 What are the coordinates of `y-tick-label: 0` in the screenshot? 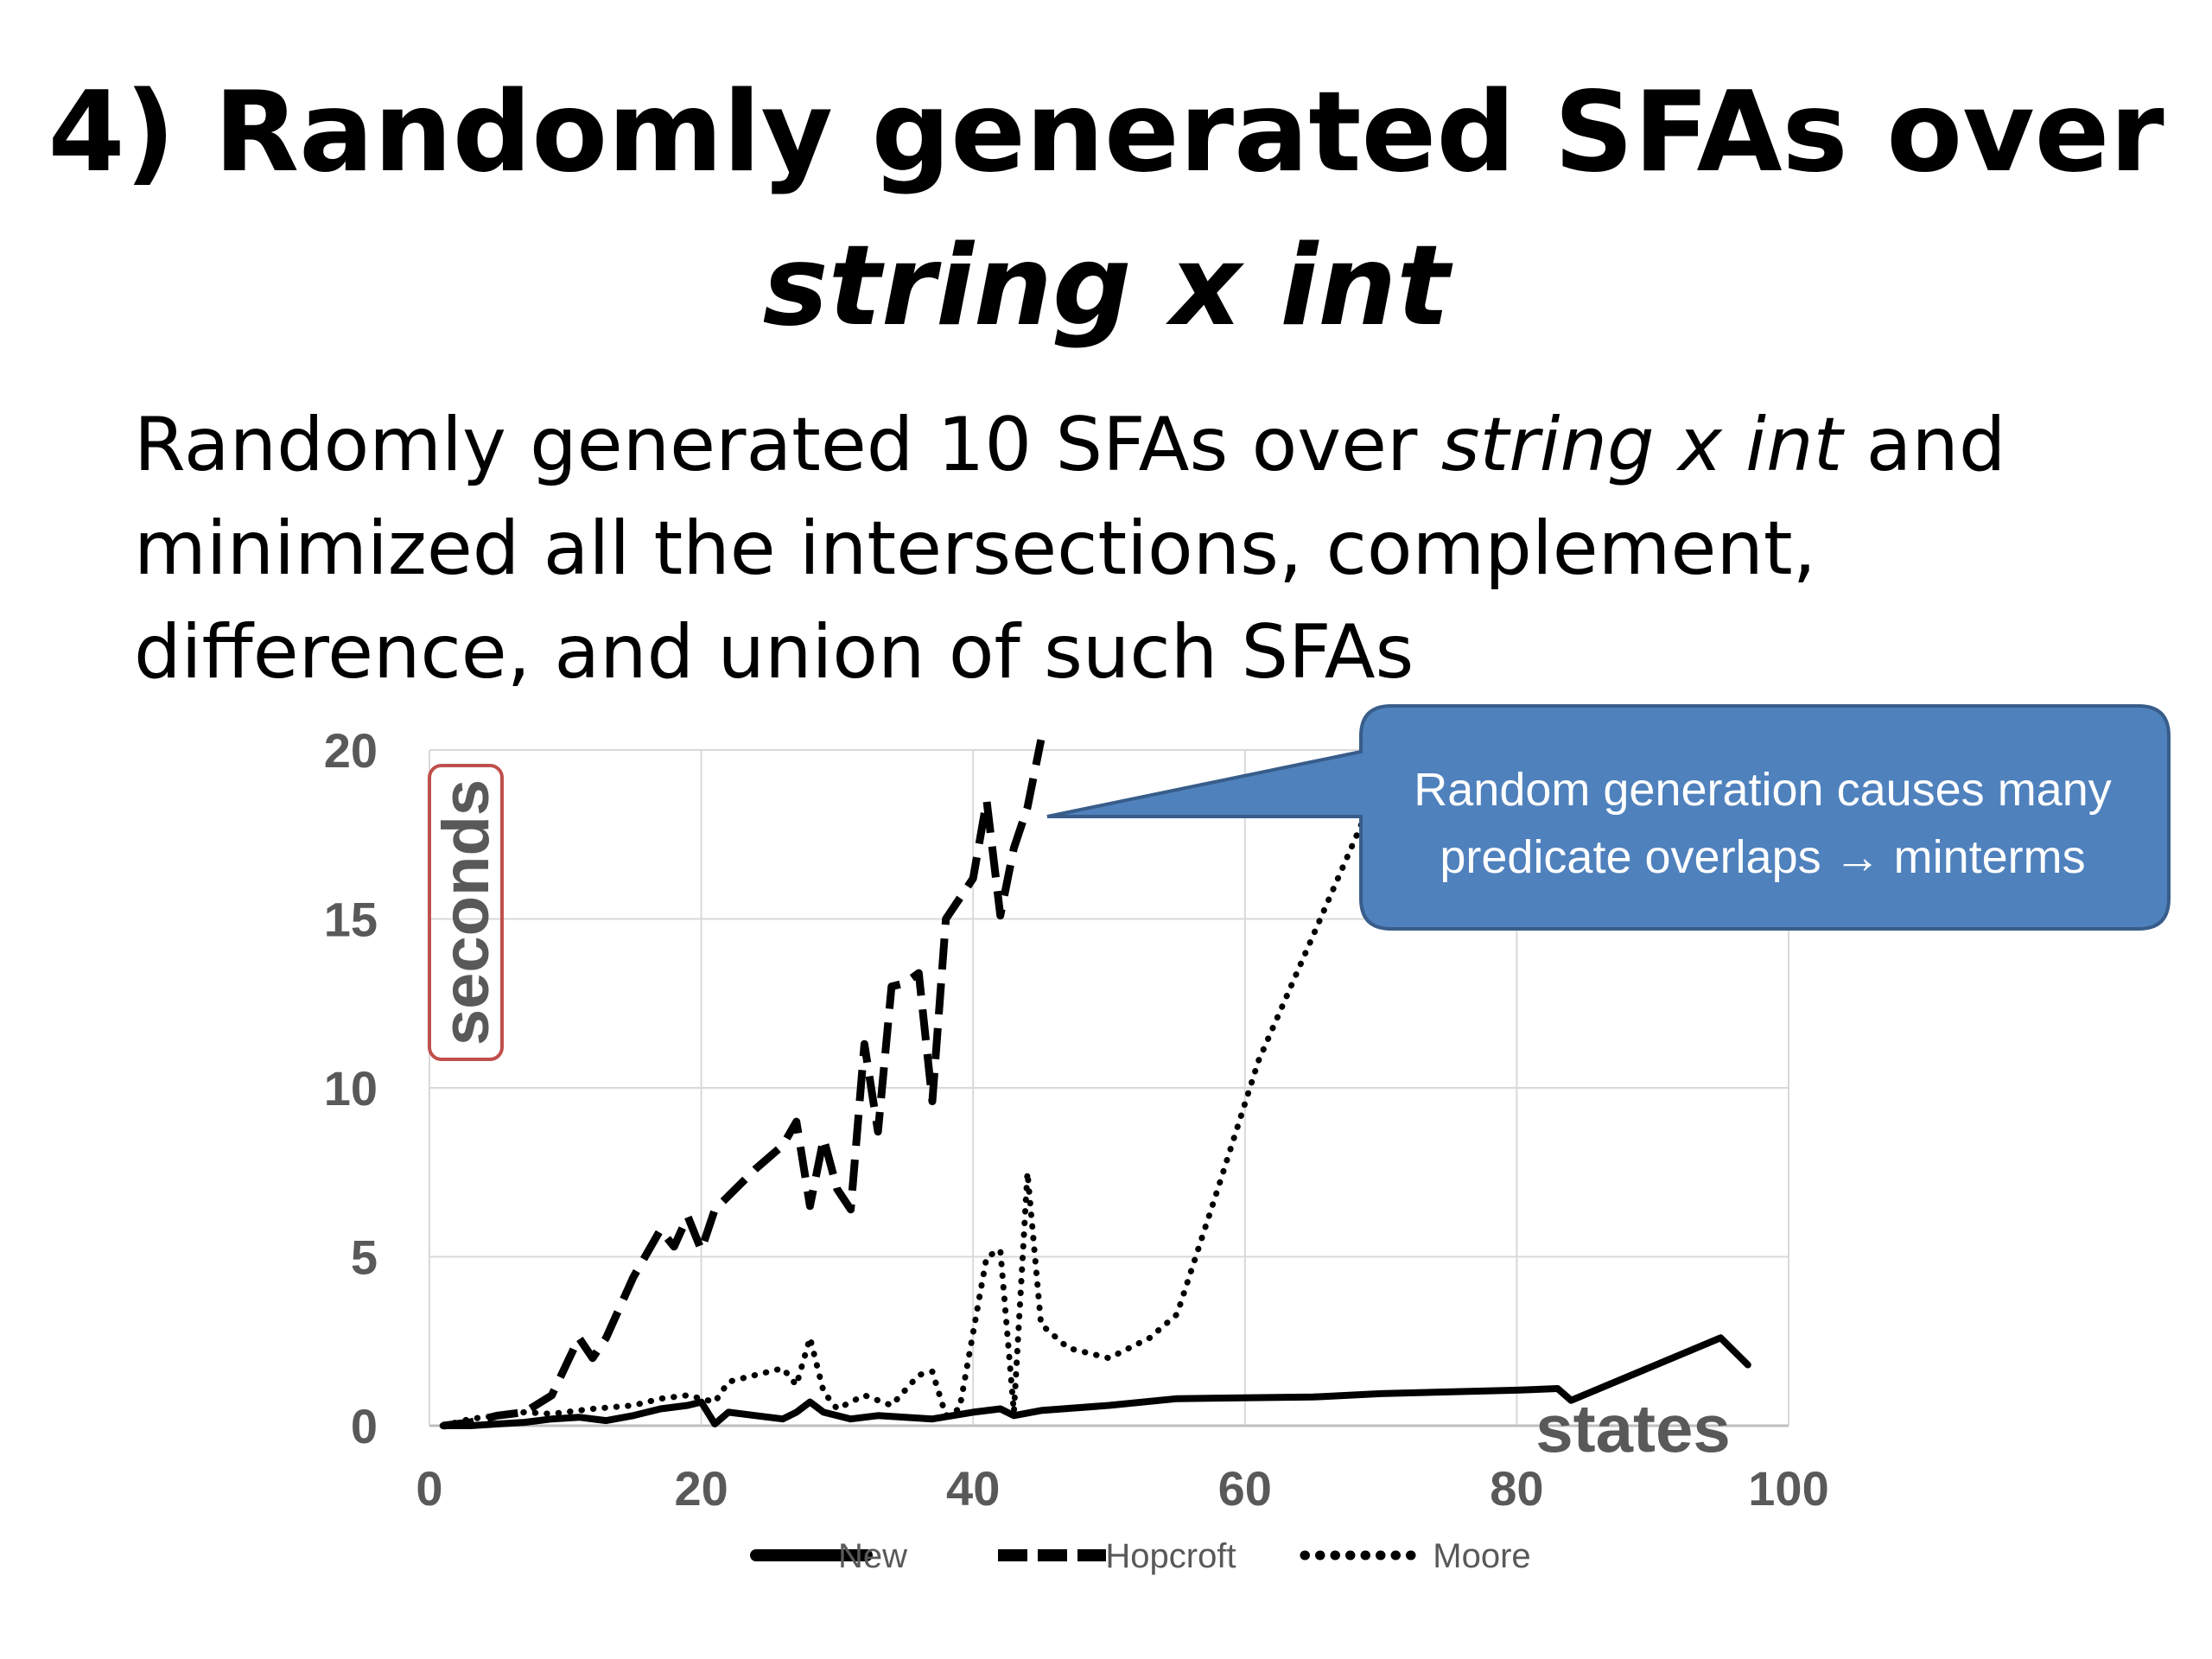 It's located at (364, 1426).